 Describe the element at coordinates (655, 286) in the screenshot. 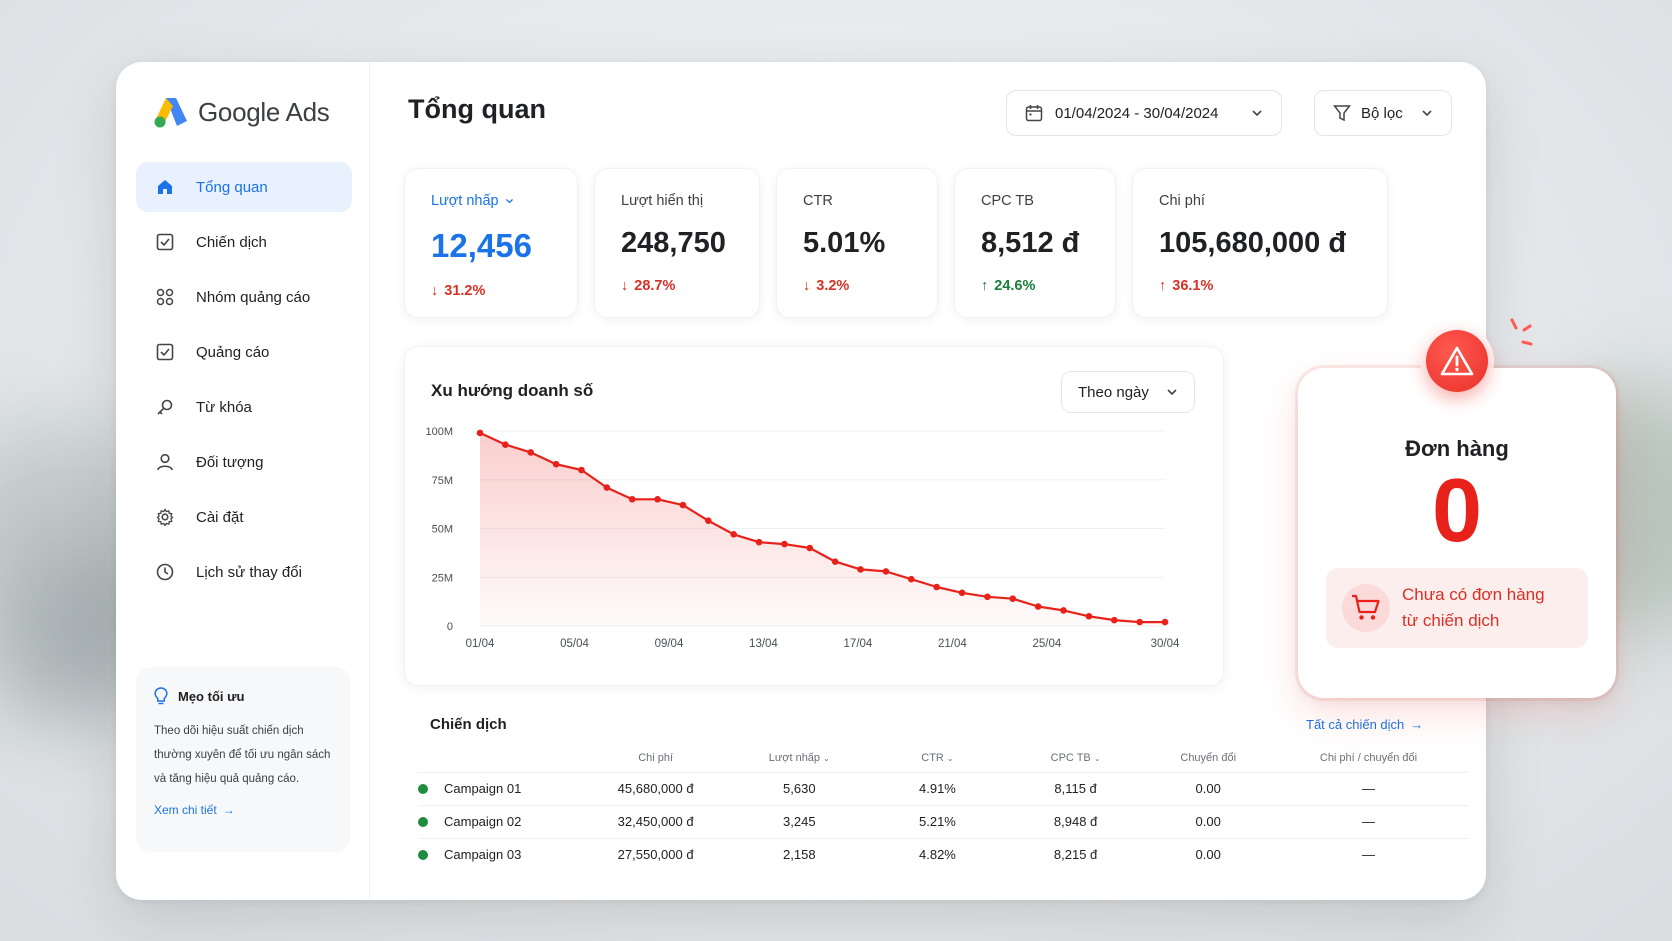

I see `kpi-delta-value: 28.7%` at that location.